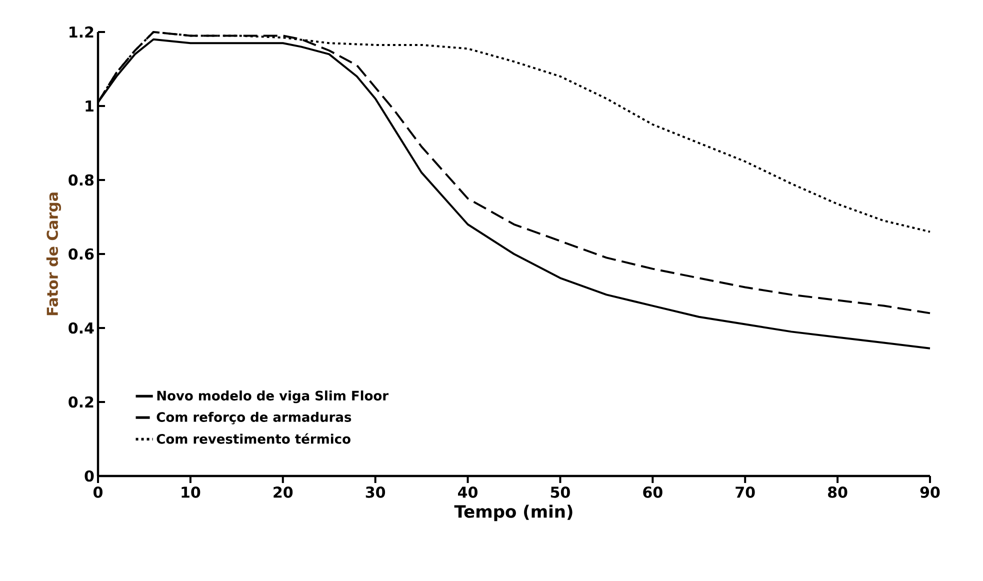 The image size is (983, 581). Describe the element at coordinates (89, 476) in the screenshot. I see `y-tick-label: 0` at that location.